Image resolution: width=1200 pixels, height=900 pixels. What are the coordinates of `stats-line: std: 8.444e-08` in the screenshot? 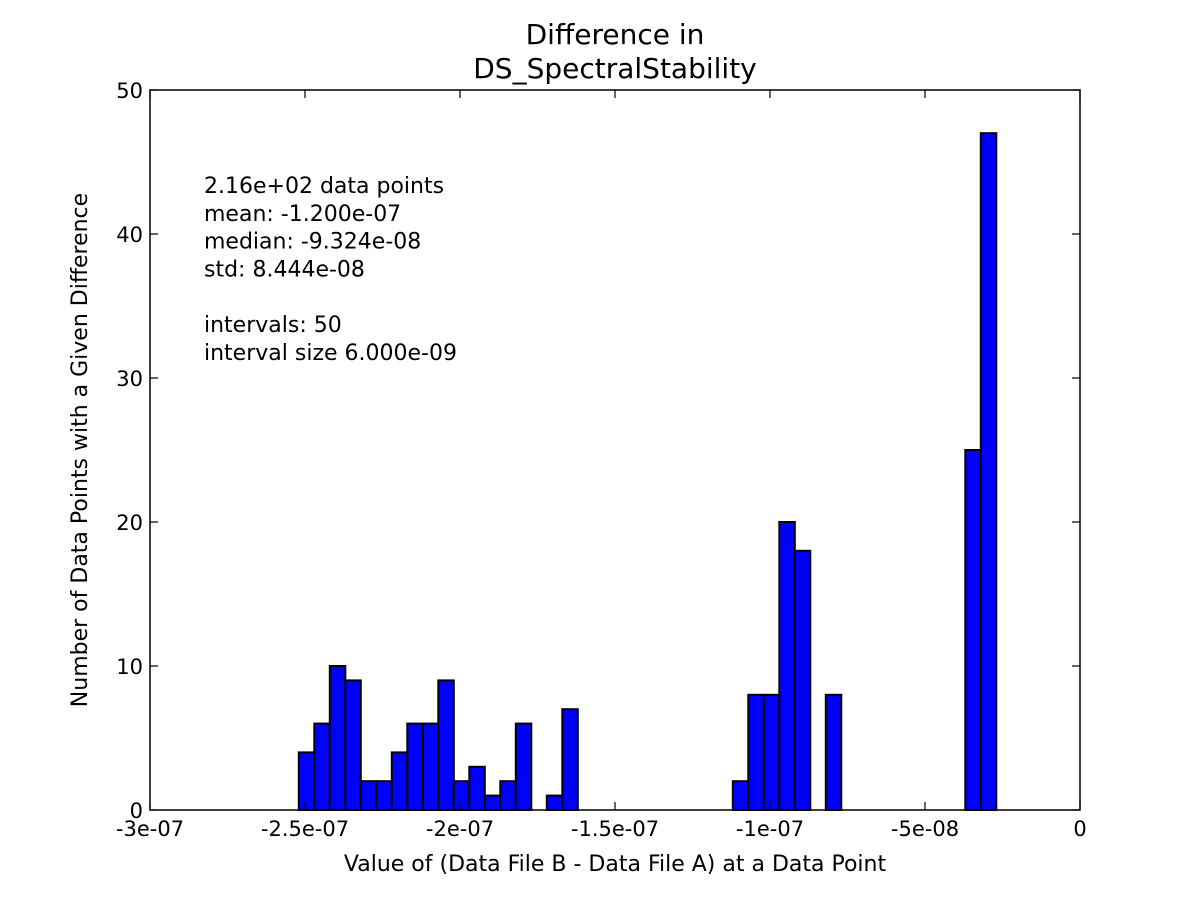 It's located at (284, 269).